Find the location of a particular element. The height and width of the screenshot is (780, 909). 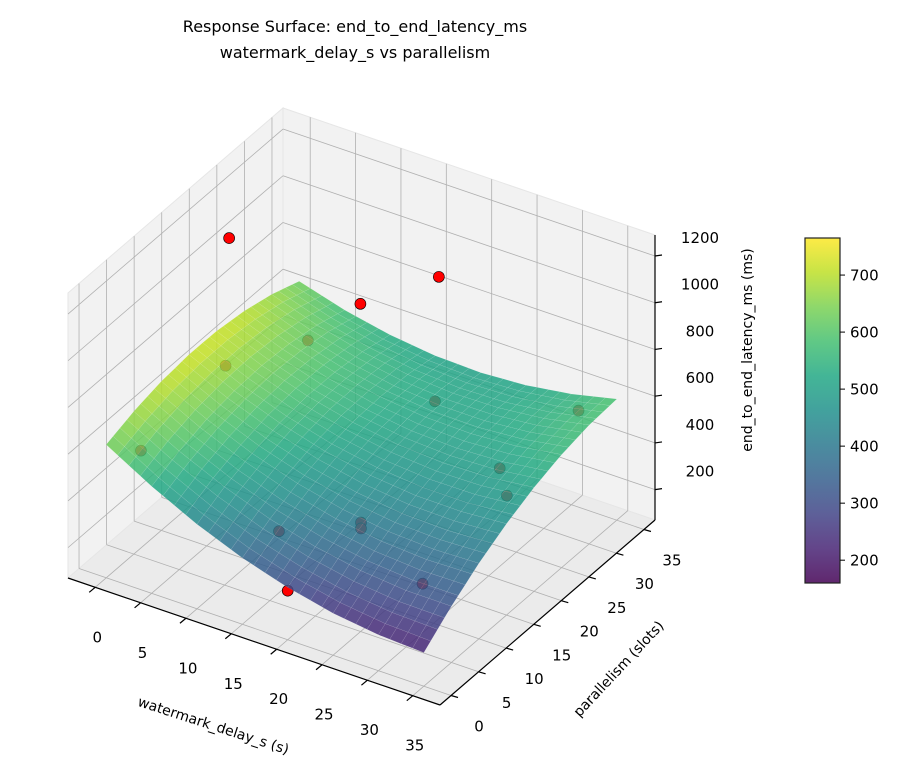

z-axis-label: end_to_end_latency_ms (ms) is located at coordinates (748, 349).